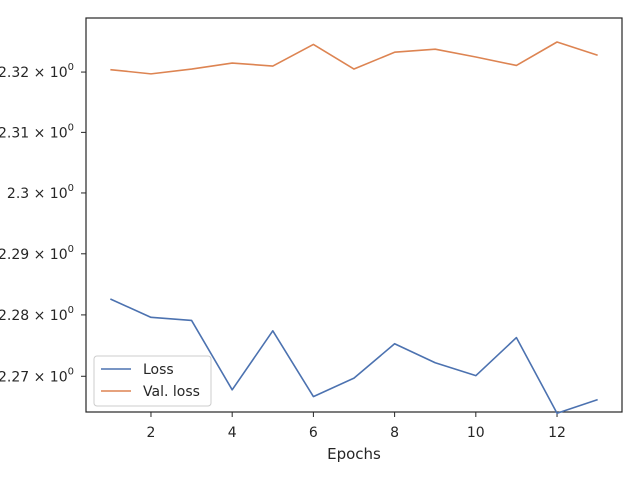  I want to click on legend-label-val-loss: Val. loss, so click(171, 392).